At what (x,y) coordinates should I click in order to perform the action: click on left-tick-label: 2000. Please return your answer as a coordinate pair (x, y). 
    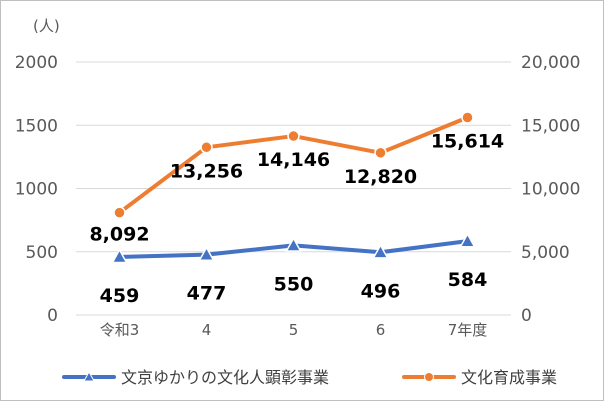
    Looking at the image, I should click on (36, 63).